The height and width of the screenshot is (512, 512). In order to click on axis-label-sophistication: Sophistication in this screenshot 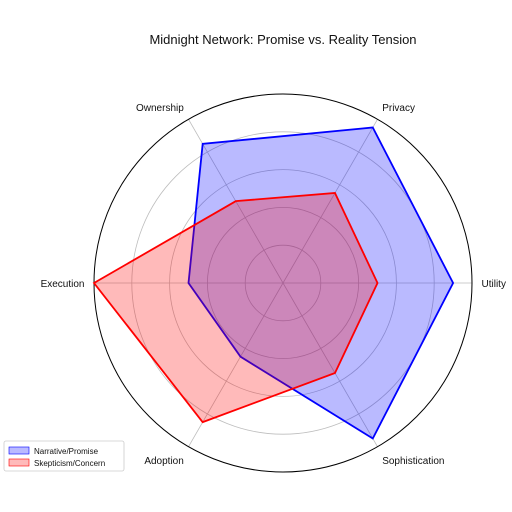, I will do `click(413, 461)`.